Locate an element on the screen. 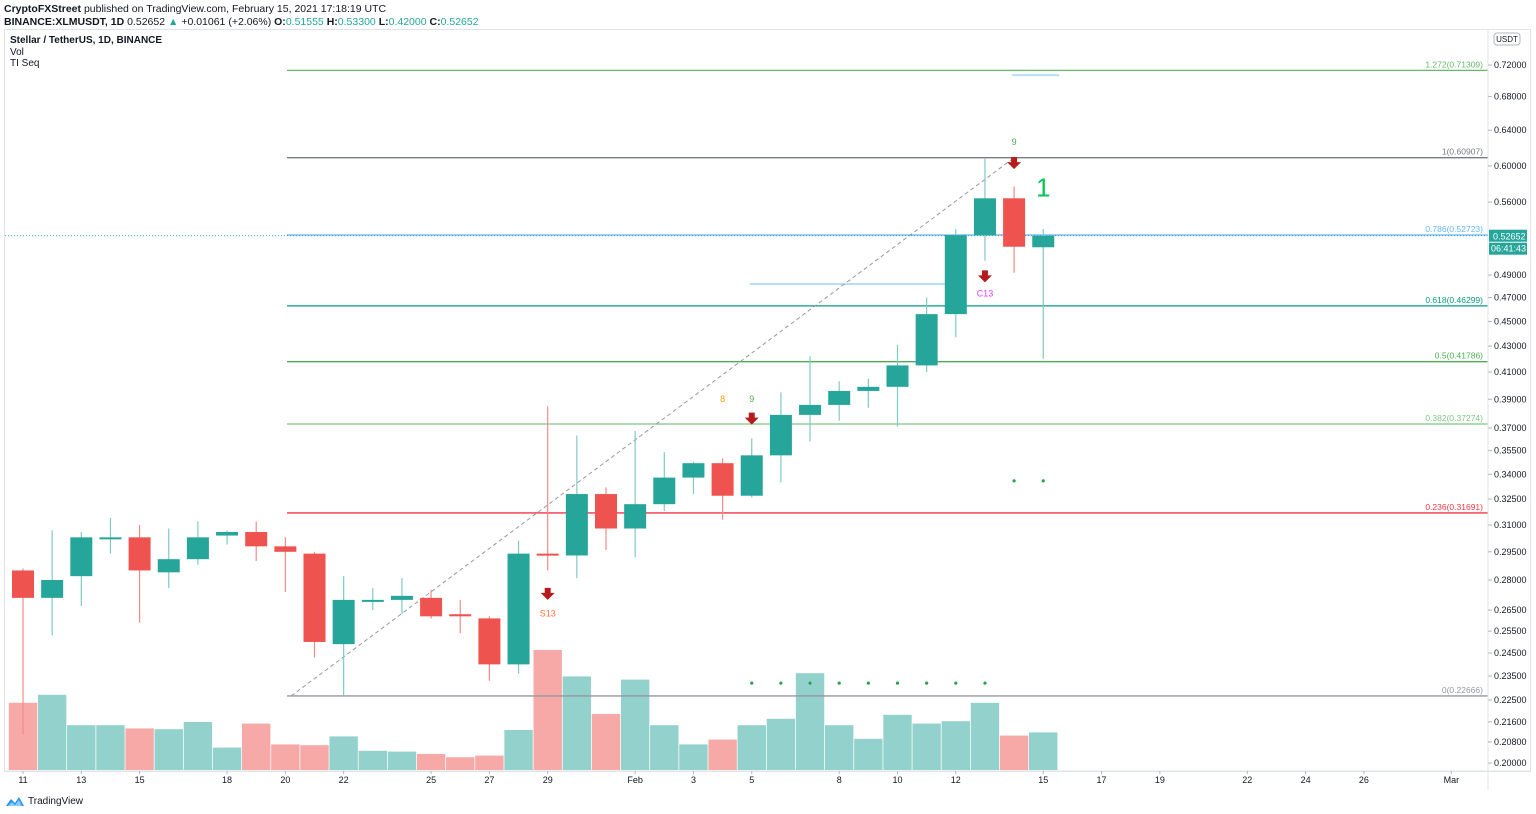  price-tick-label: 0.23500 is located at coordinates (1510, 676).